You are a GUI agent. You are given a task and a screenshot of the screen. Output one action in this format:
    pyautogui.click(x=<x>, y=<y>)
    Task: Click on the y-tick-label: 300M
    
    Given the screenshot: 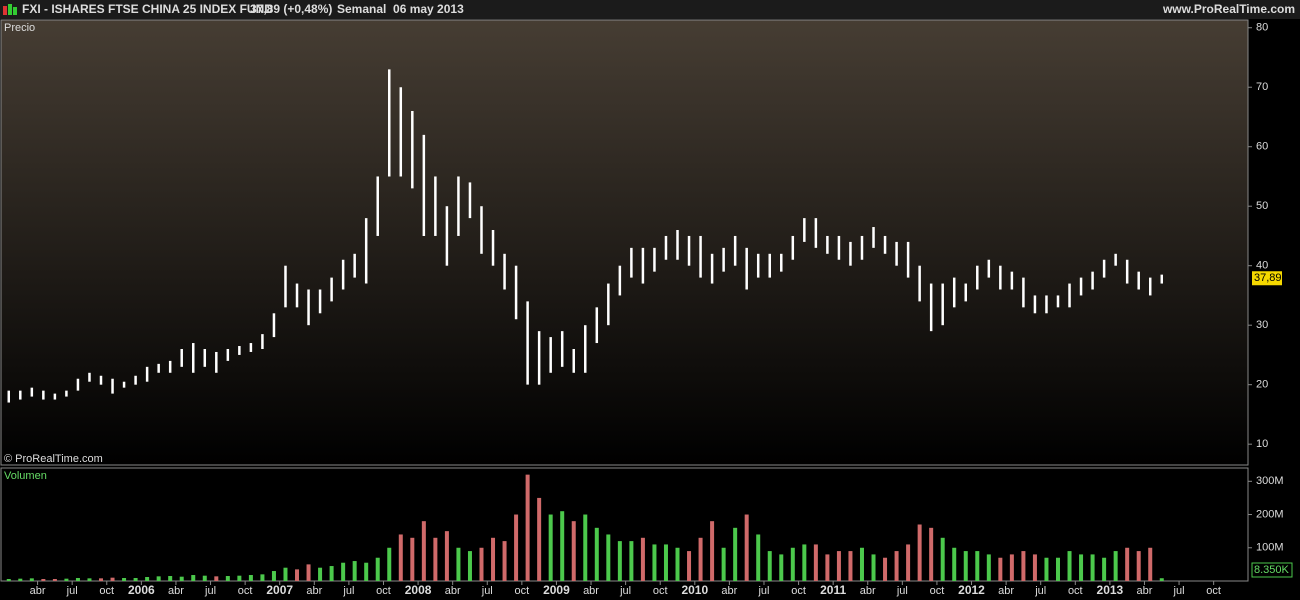 What is the action you would take?
    pyautogui.click(x=1270, y=481)
    